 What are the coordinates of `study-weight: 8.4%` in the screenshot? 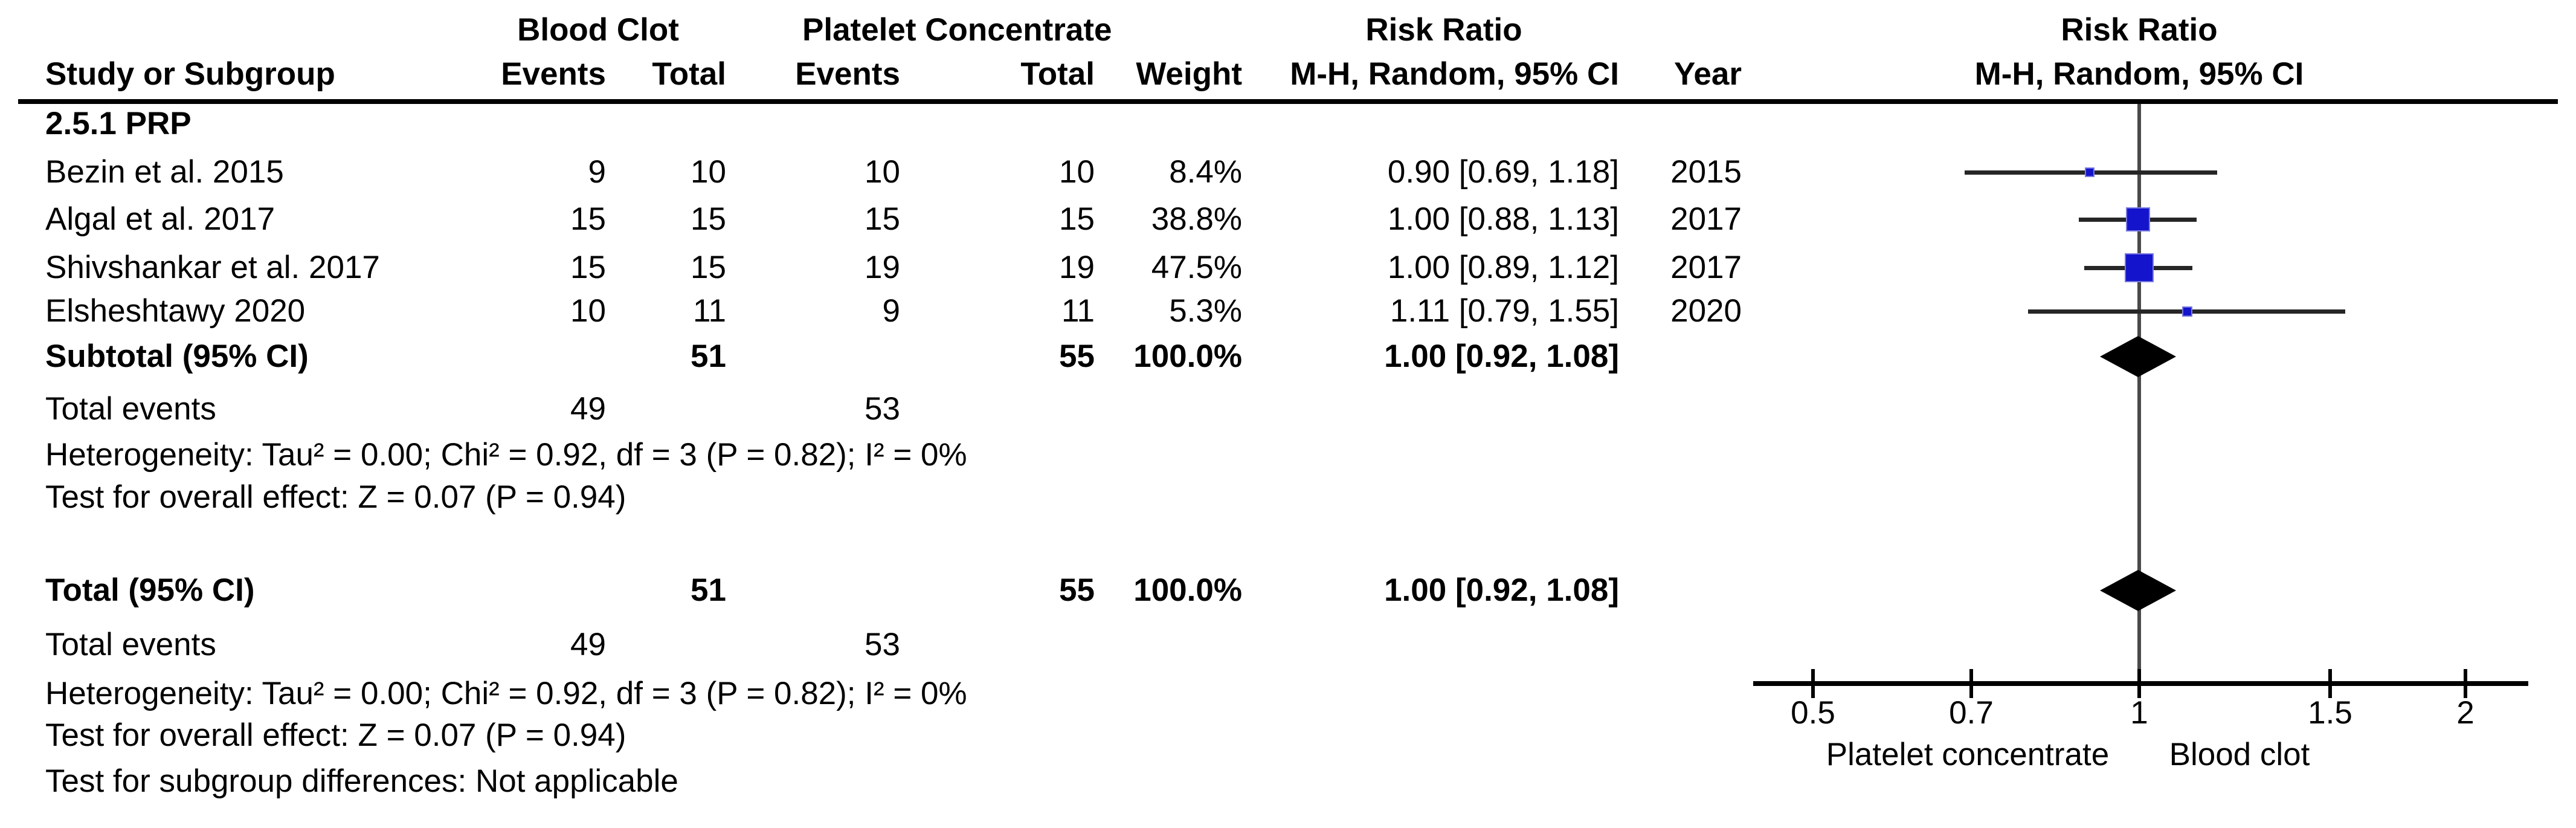 It's located at (1205, 172).